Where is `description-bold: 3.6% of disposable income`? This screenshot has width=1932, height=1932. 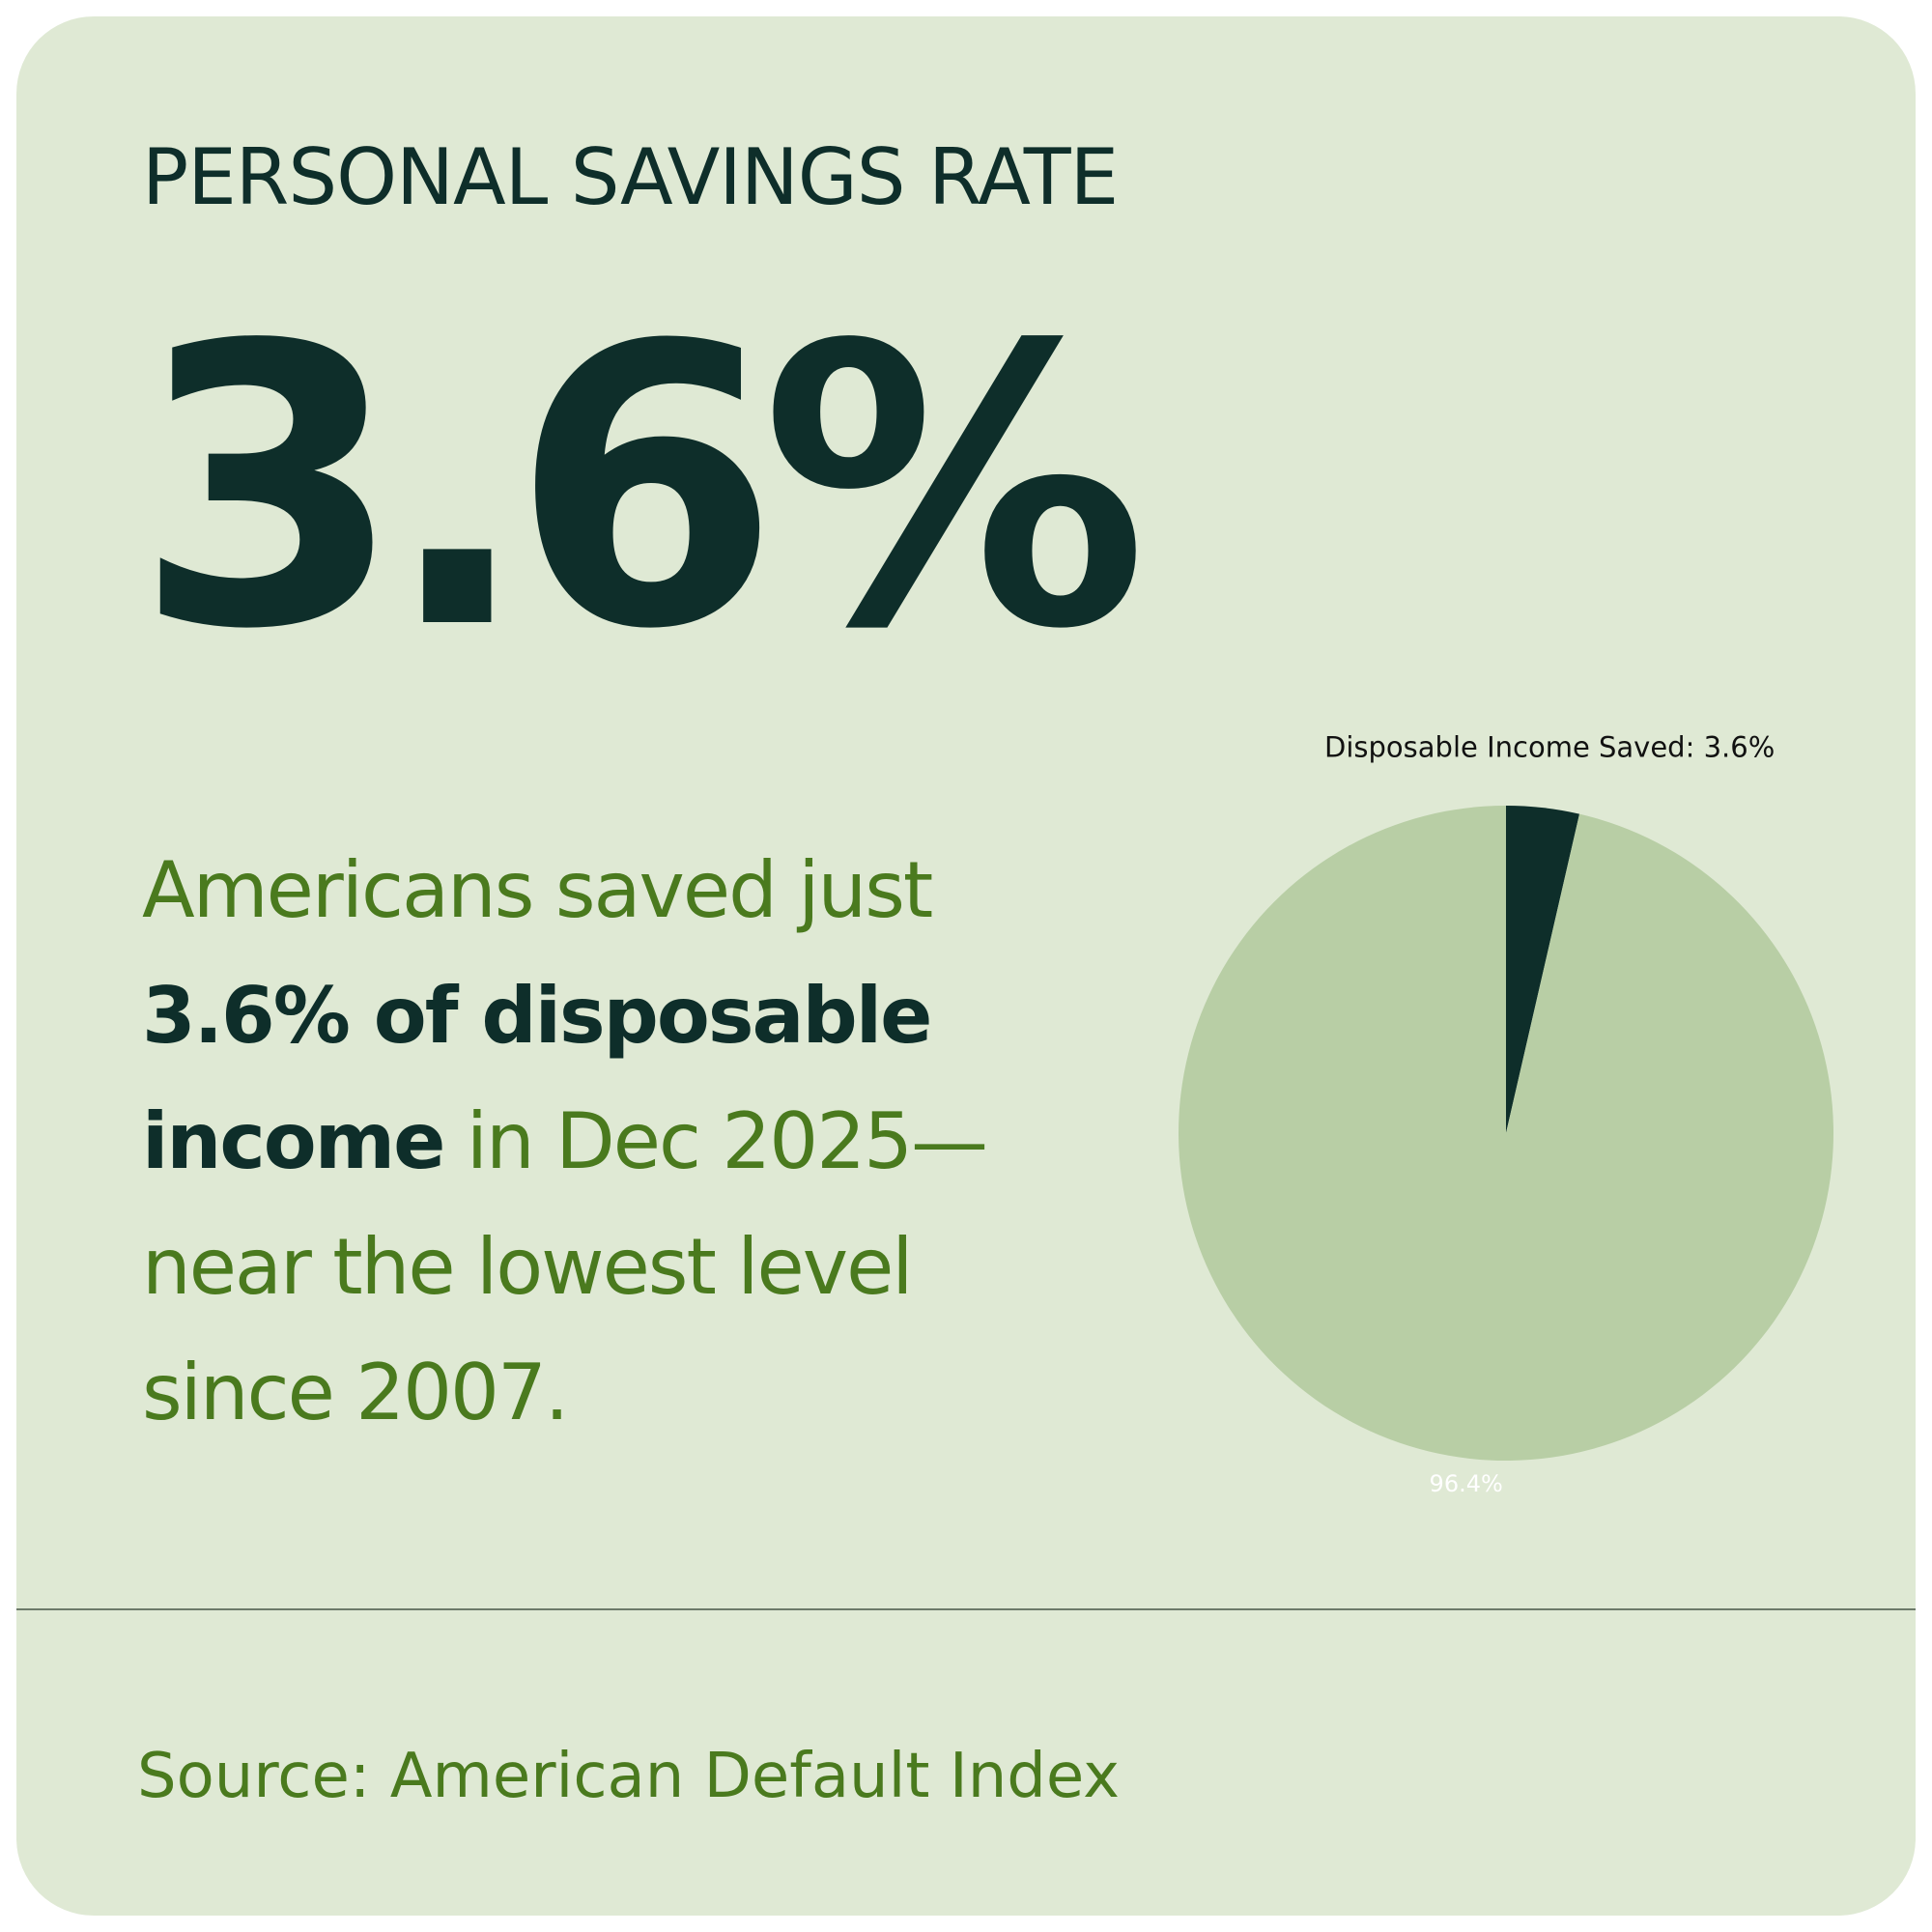 description-bold: 3.6% of disposable income is located at coordinates (537, 1078).